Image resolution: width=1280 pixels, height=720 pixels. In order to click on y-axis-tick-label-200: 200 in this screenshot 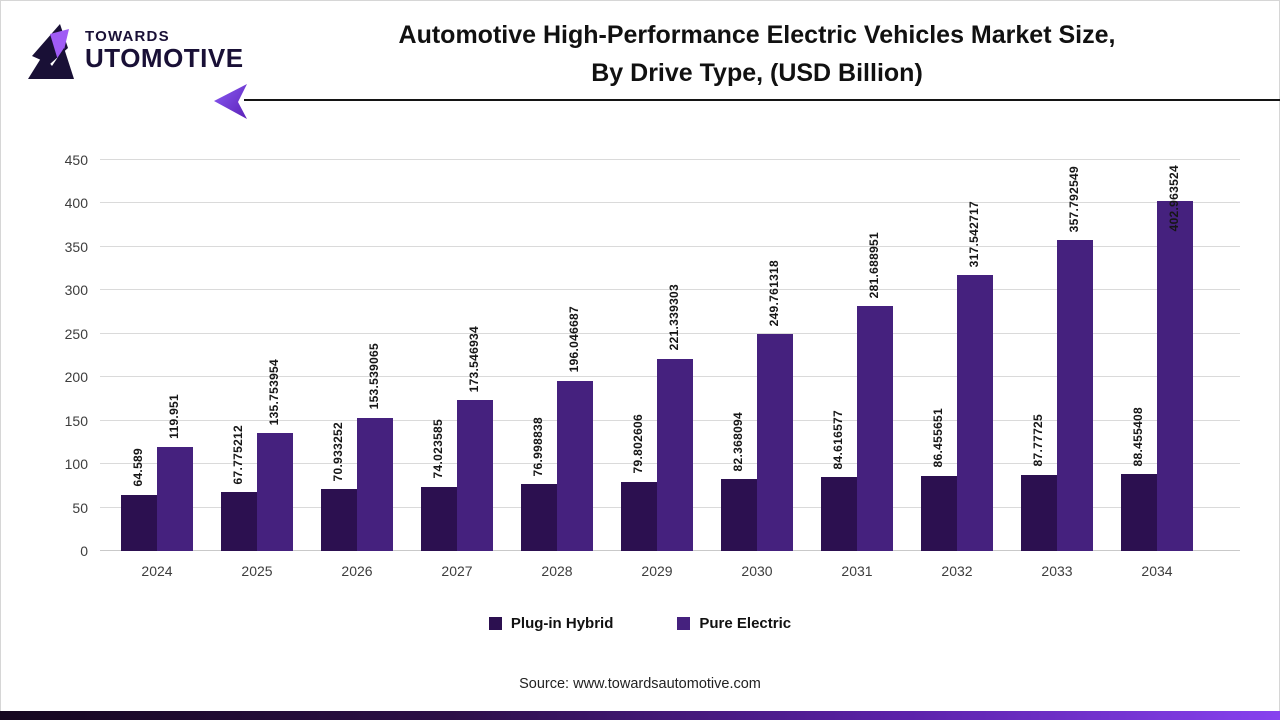, I will do `click(76, 377)`.